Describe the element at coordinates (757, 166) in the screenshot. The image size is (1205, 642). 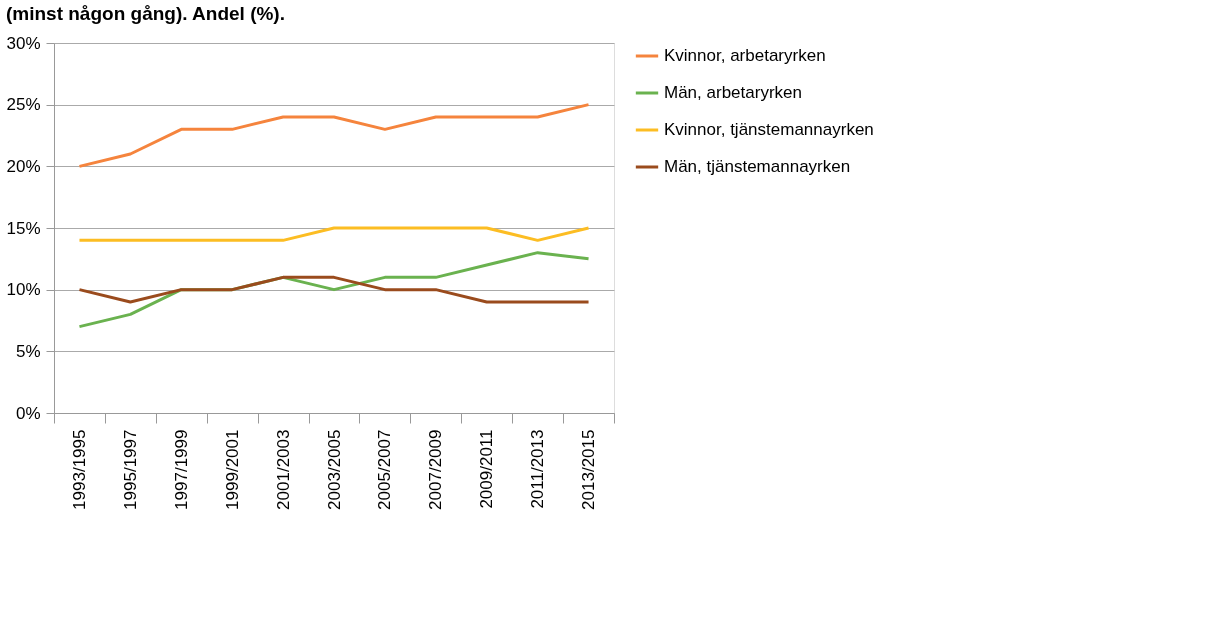
I see `legend-label: Män, tjänstemannayrken` at that location.